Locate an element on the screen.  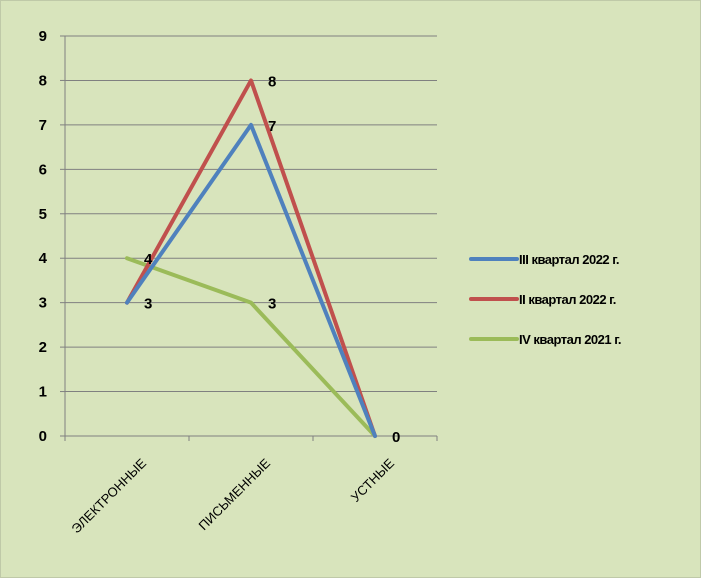
y-tick-label: 9 is located at coordinates (43, 36).